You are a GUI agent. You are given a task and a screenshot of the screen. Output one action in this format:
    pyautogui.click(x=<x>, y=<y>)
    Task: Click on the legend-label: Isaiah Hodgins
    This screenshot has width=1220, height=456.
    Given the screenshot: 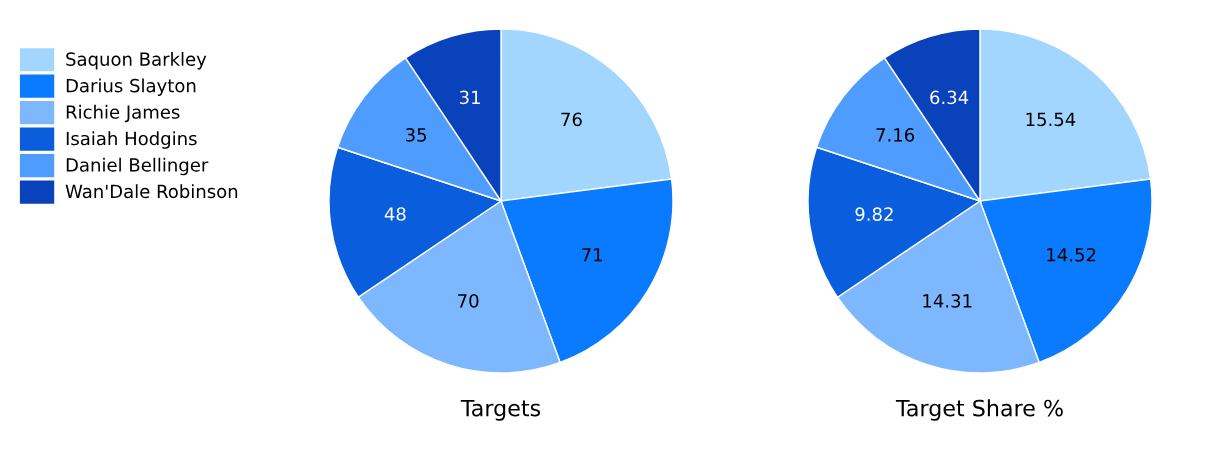 What is the action you would take?
    pyautogui.click(x=131, y=140)
    